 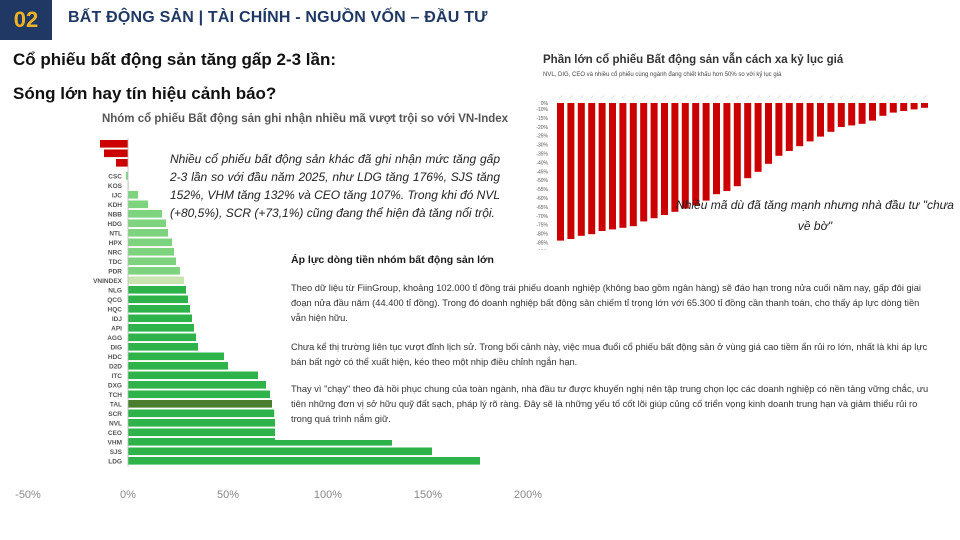 What do you see at coordinates (542, 217) in the screenshot?
I see `y-tick-label: -70%` at bounding box center [542, 217].